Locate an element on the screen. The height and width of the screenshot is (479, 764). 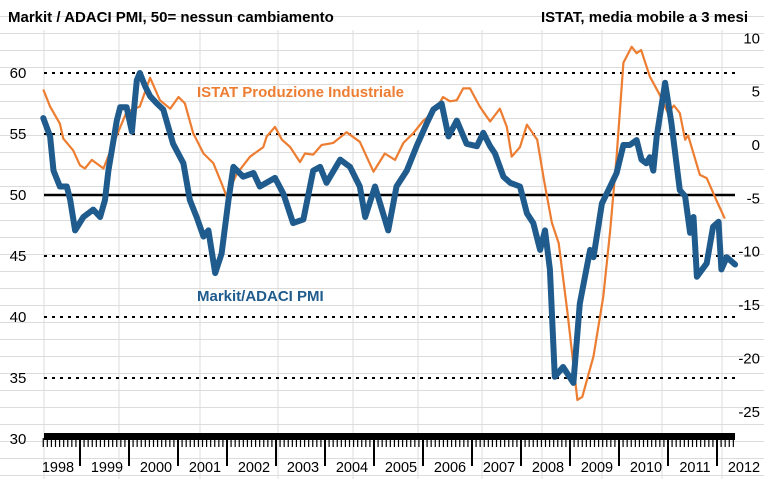
y-axis-right: -25 -20 -15 -10 -5 0 5 10 is located at coordinates (749, 225).